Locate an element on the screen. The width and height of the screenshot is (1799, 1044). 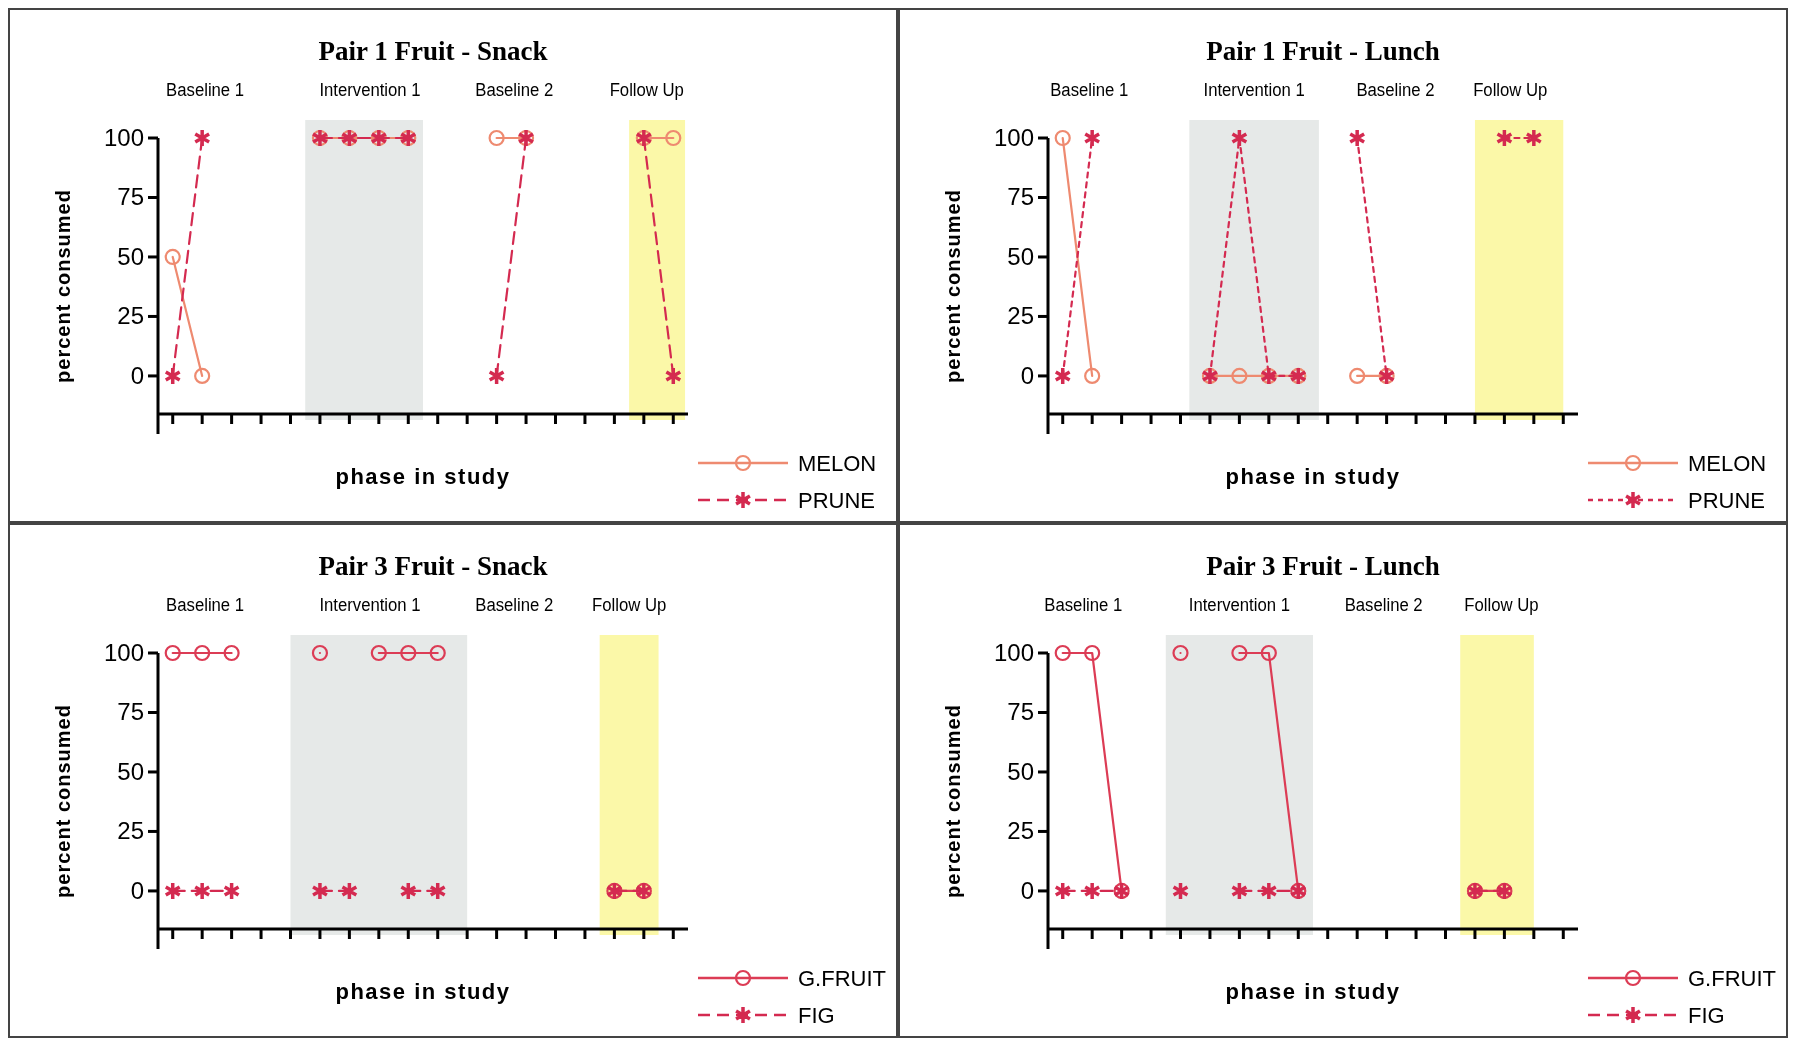
chart-title: Pair 3 Fruit - Lunch is located at coordinates (1323, 566).